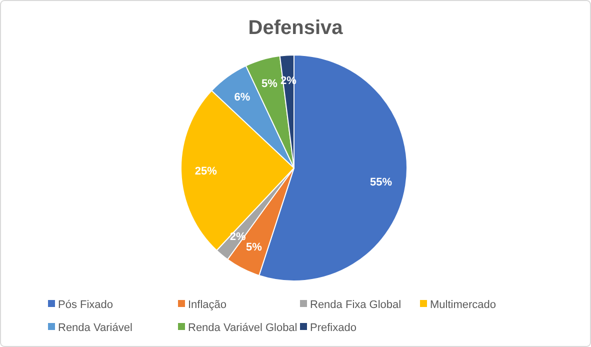  I want to click on legend-label: Multimercado, so click(463, 304).